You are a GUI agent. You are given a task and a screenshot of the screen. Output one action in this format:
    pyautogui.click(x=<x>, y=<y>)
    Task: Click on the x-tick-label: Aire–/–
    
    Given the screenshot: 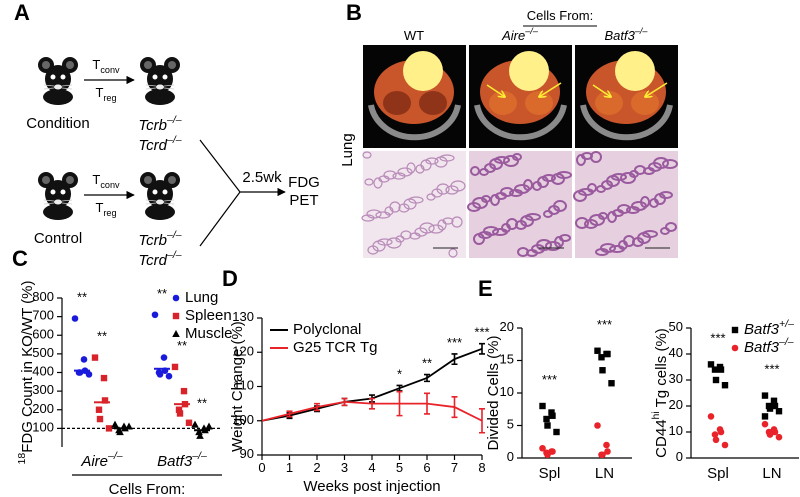 What is the action you would take?
    pyautogui.click(x=101, y=460)
    